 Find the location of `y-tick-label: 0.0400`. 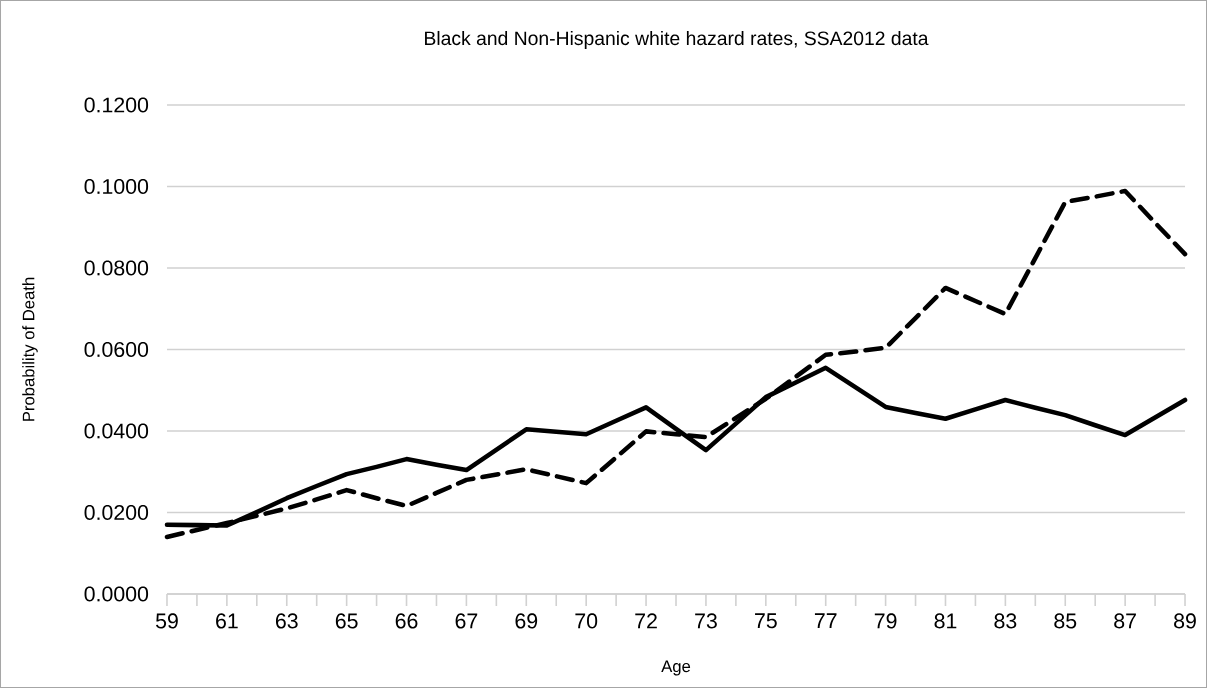

y-tick-label: 0.0400 is located at coordinates (116, 431).